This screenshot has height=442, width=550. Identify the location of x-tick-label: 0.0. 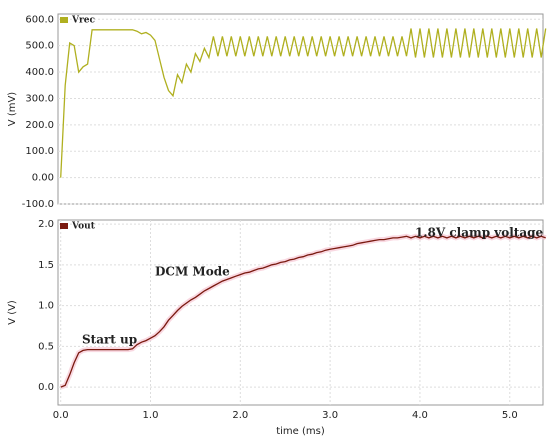
(61, 415).